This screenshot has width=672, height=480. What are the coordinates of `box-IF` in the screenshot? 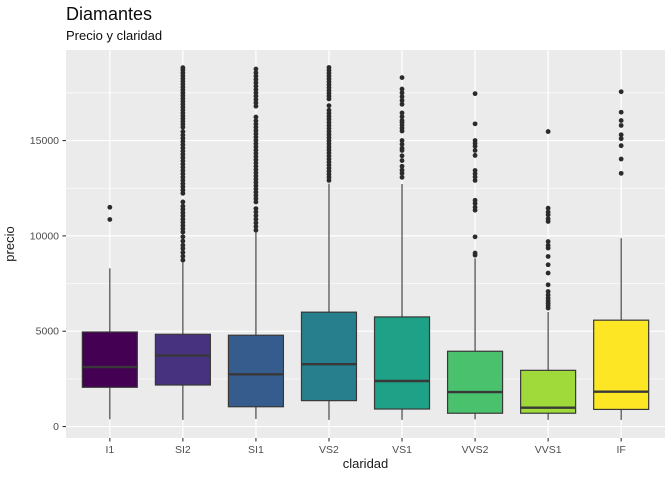 It's located at (621, 365).